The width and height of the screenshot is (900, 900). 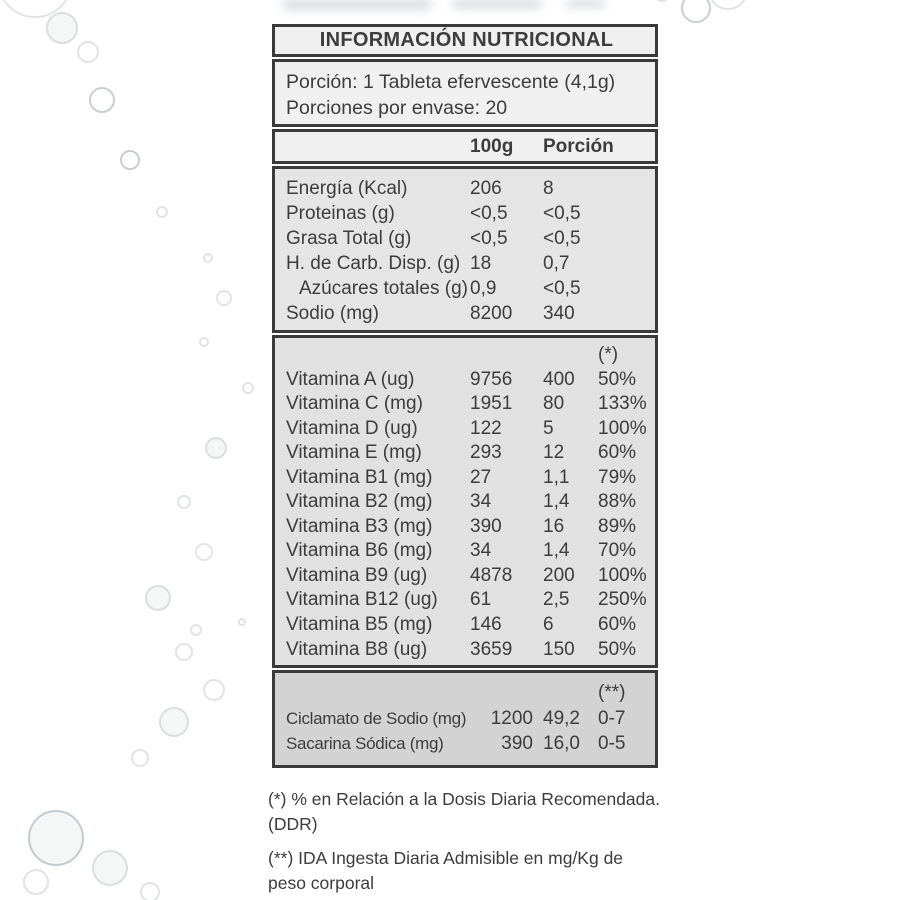 What do you see at coordinates (559, 379) in the screenshot?
I see `vitamin-row-portion: 400` at bounding box center [559, 379].